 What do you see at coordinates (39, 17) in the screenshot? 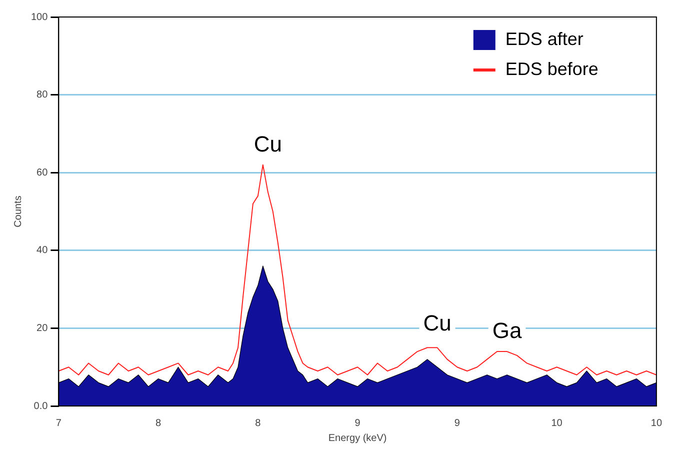
I see `y-tick-label: 100` at bounding box center [39, 17].